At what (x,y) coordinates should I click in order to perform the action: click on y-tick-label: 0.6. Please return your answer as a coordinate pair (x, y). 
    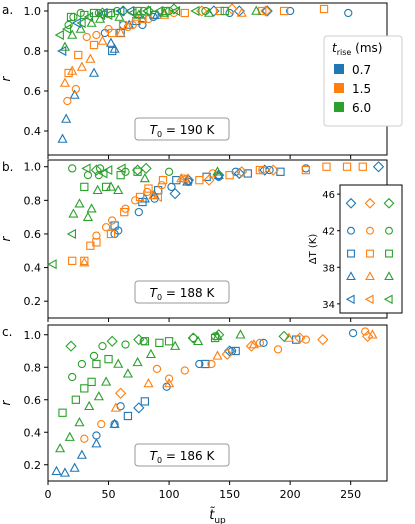
    Looking at the image, I should click on (33, 91).